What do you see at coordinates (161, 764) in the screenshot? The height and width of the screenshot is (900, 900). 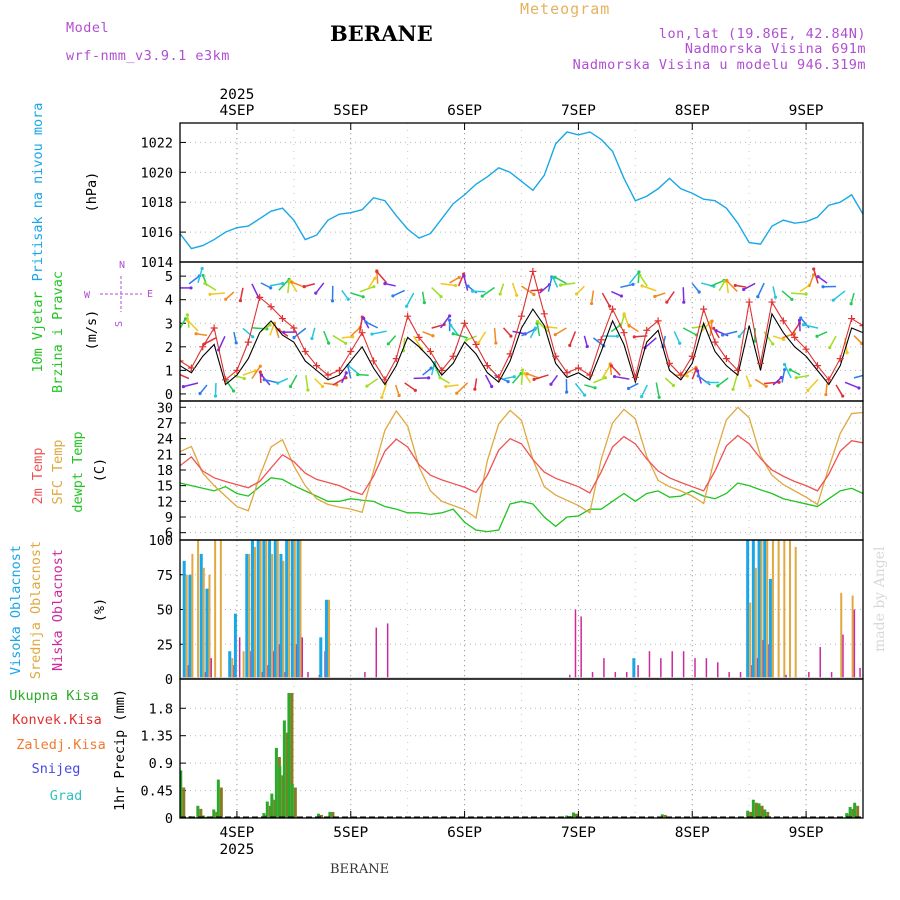 I see `ytick-label-4-2: 0.9` at bounding box center [161, 764].